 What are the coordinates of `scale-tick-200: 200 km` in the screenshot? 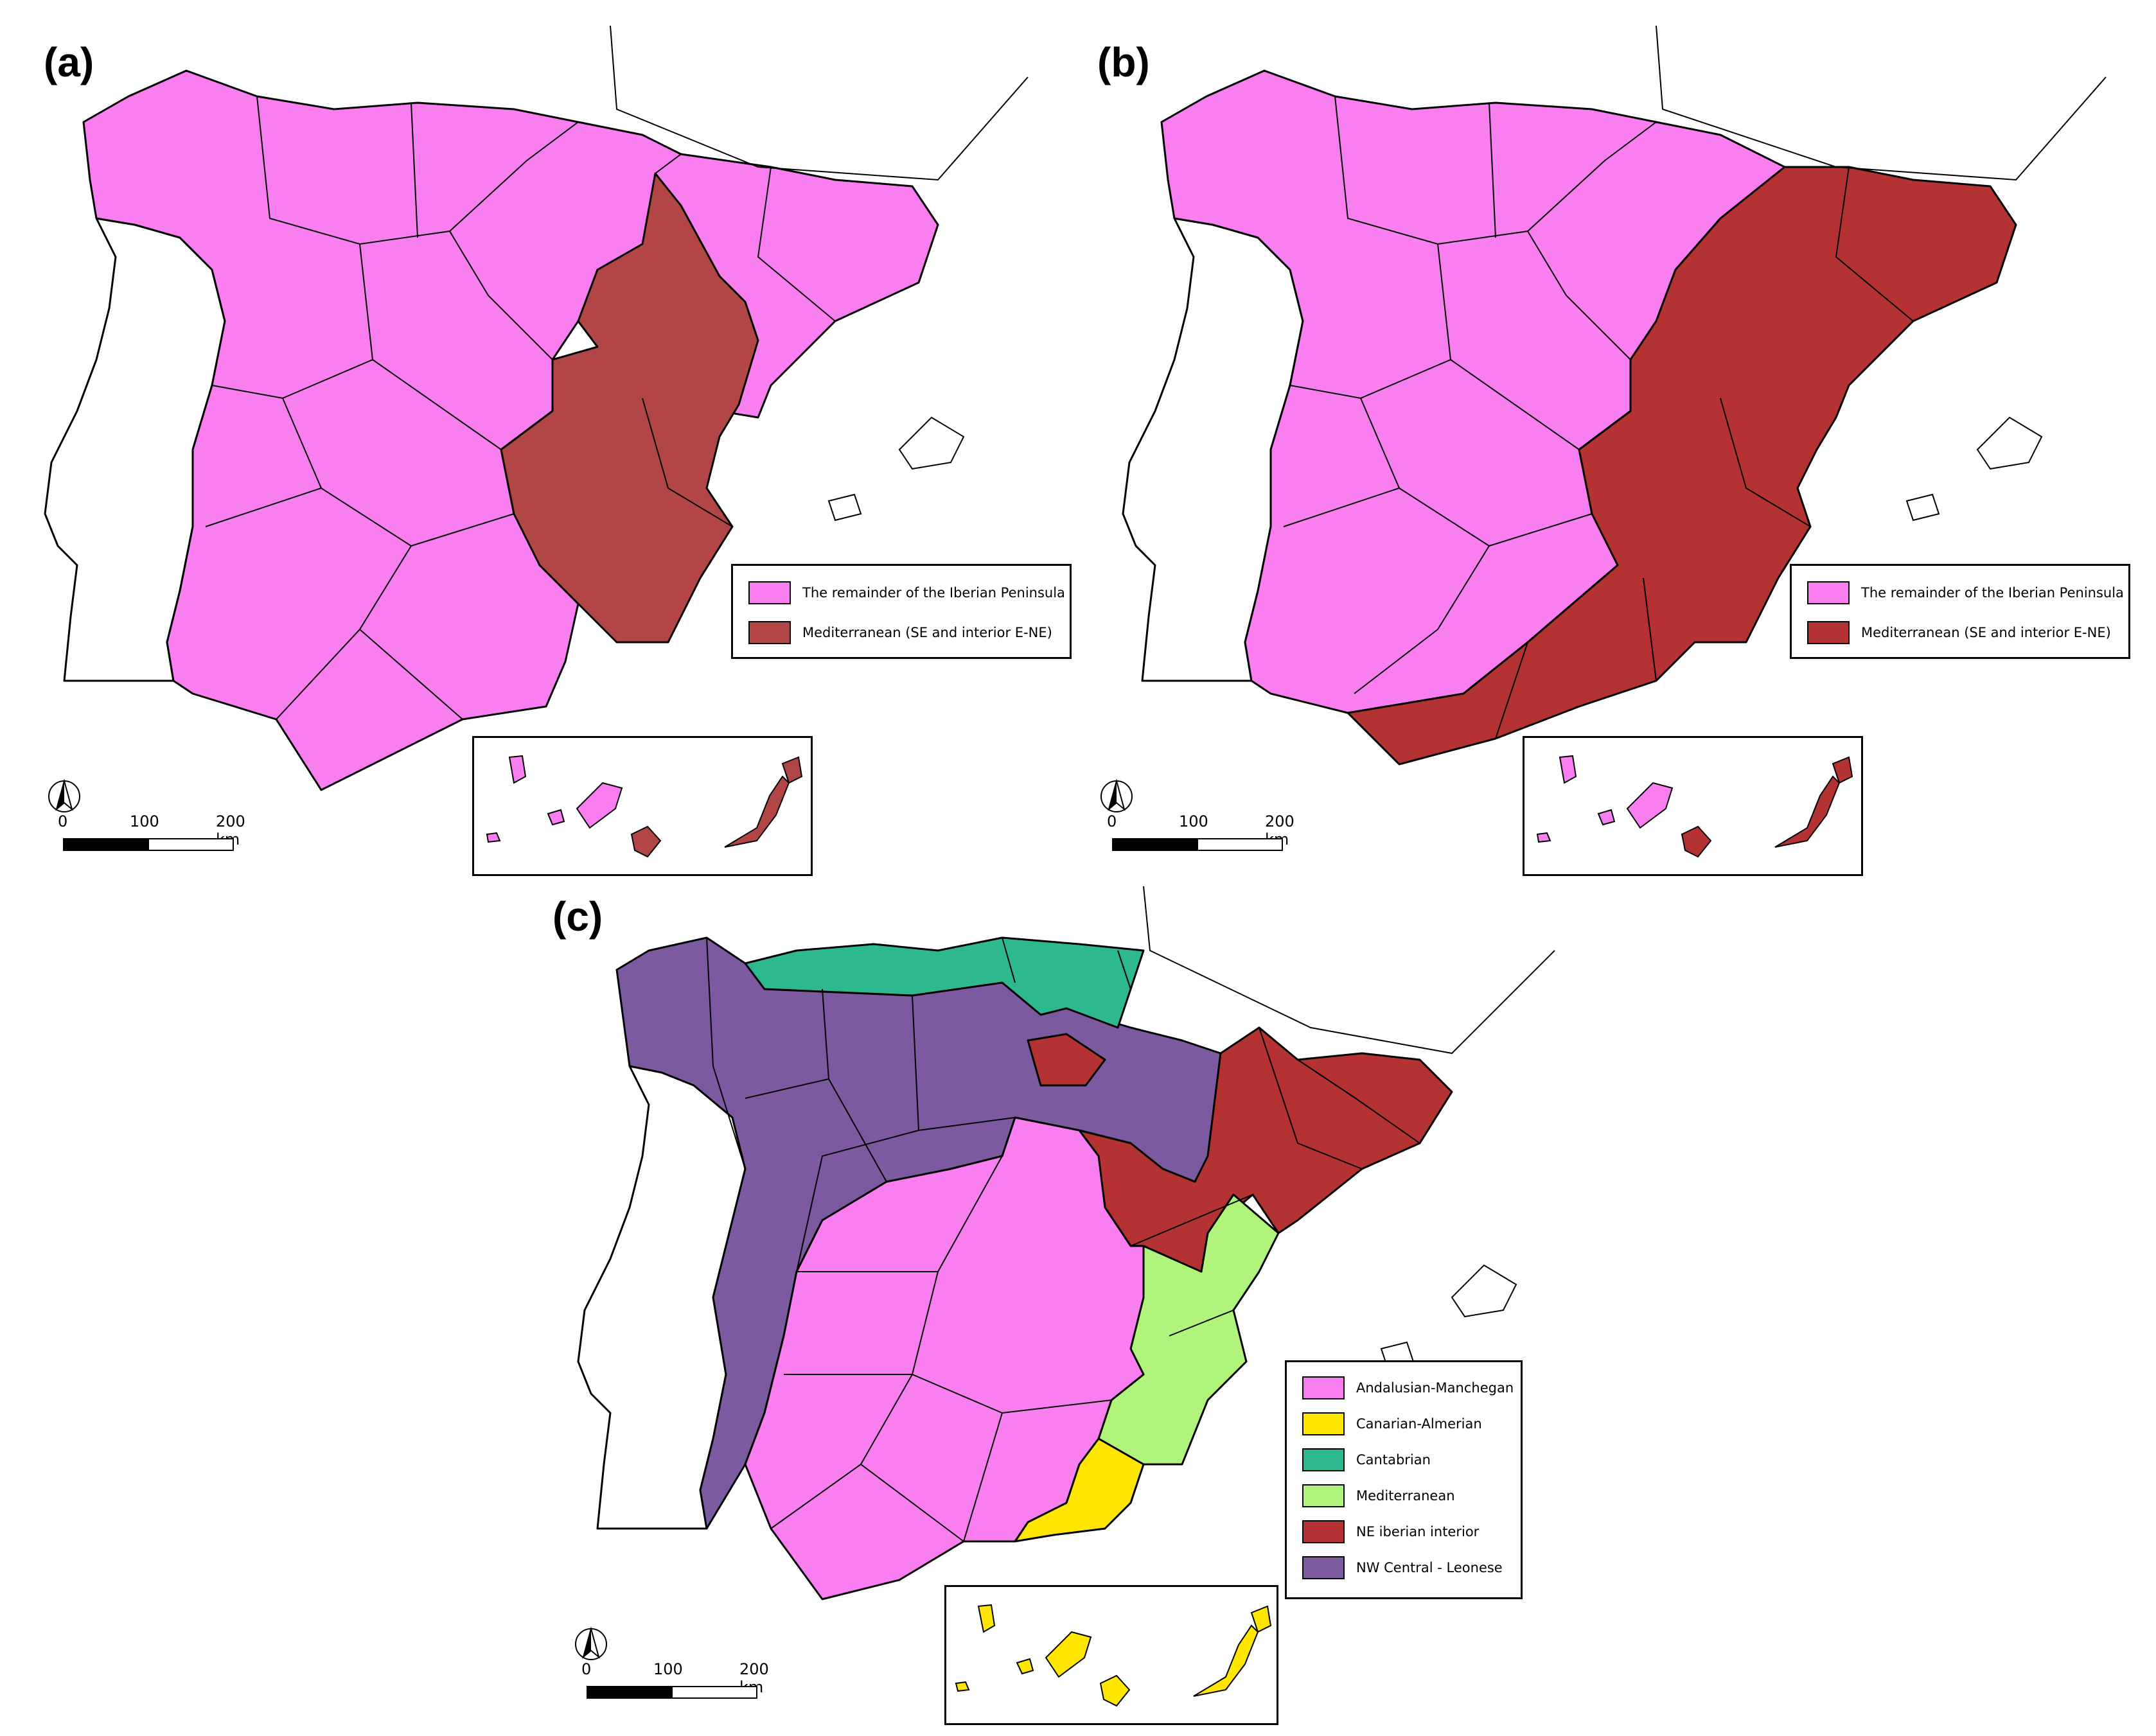 It's located at (230, 830).